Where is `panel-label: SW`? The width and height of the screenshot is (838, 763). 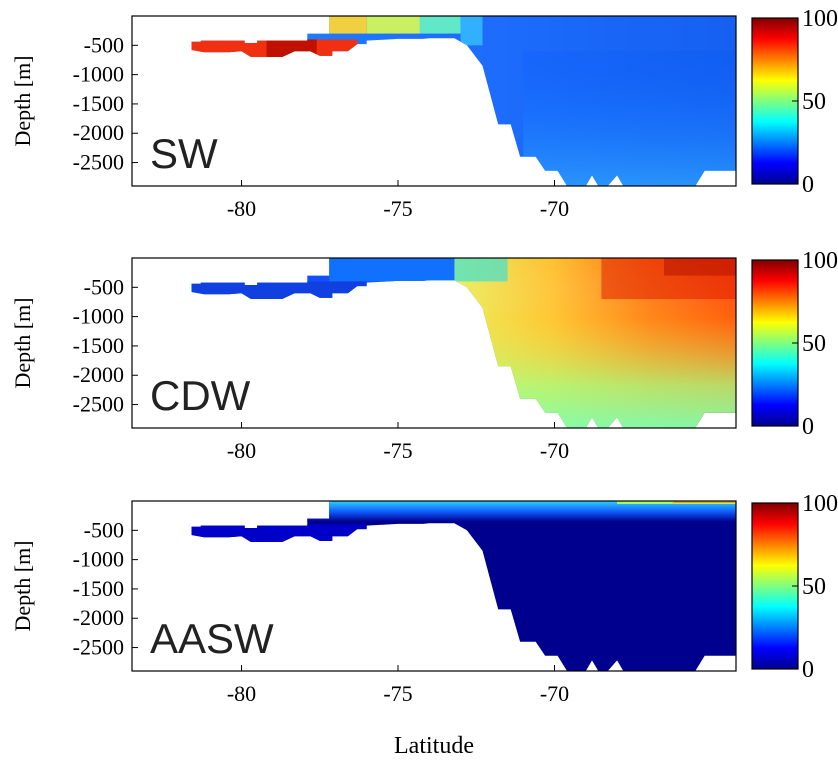 panel-label: SW is located at coordinates (184, 153).